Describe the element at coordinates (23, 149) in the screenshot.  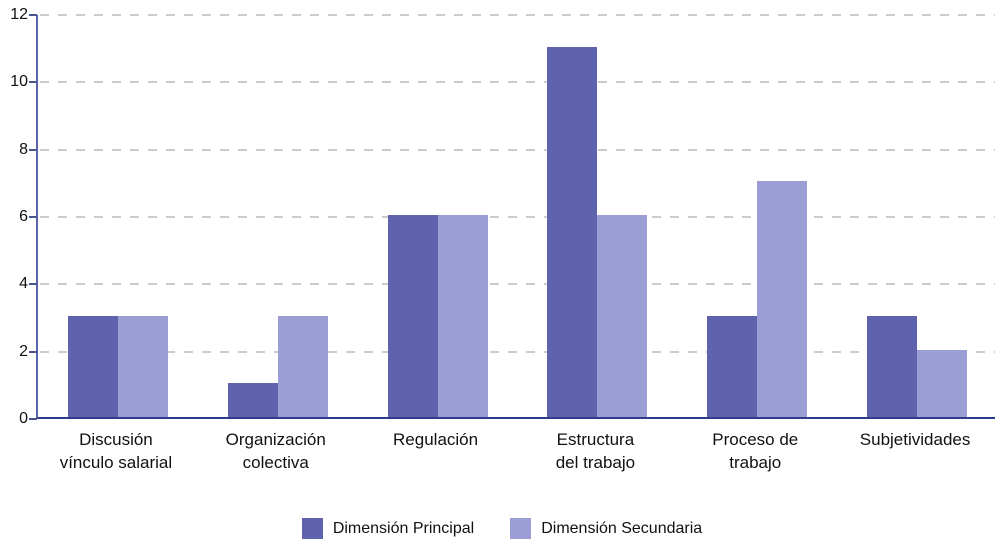
I see `y-axis-tick-label: 8` at that location.